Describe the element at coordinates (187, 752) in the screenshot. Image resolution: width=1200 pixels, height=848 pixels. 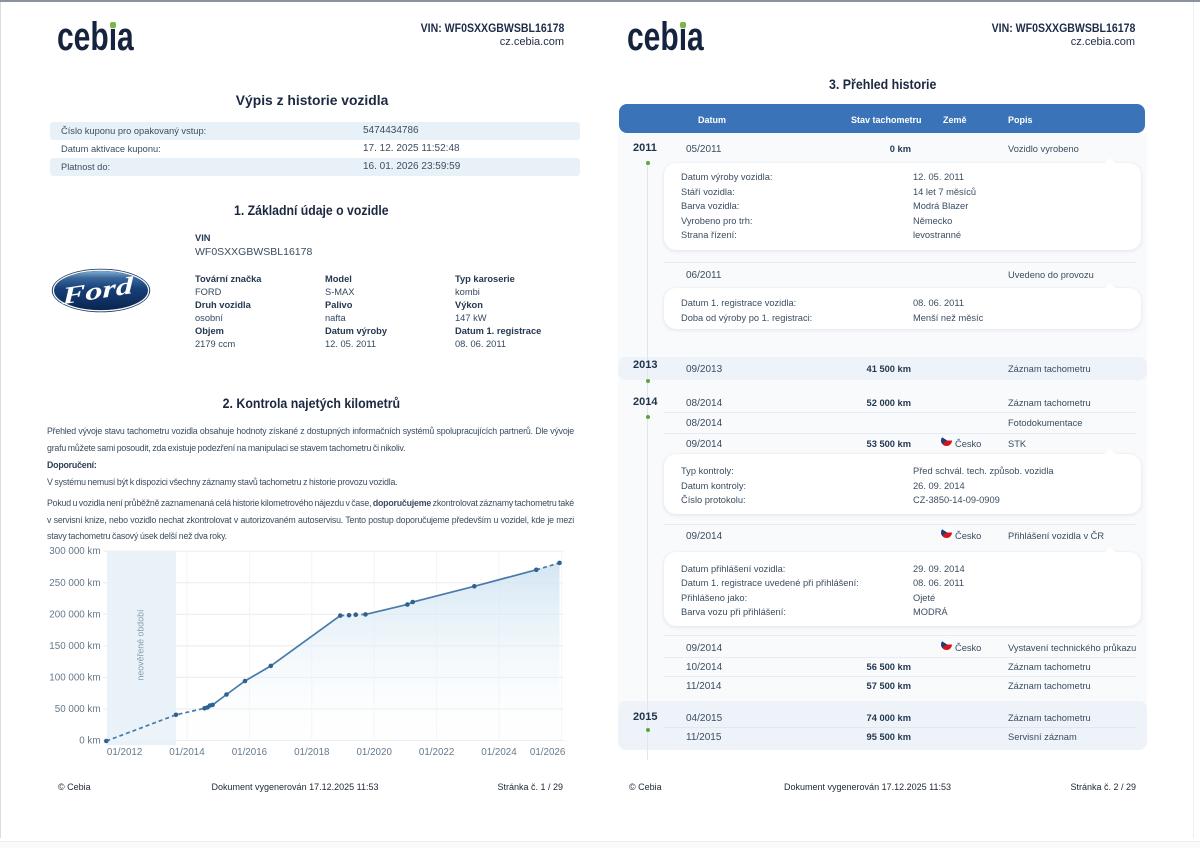
I see `svg-text: 01/2014` at that location.